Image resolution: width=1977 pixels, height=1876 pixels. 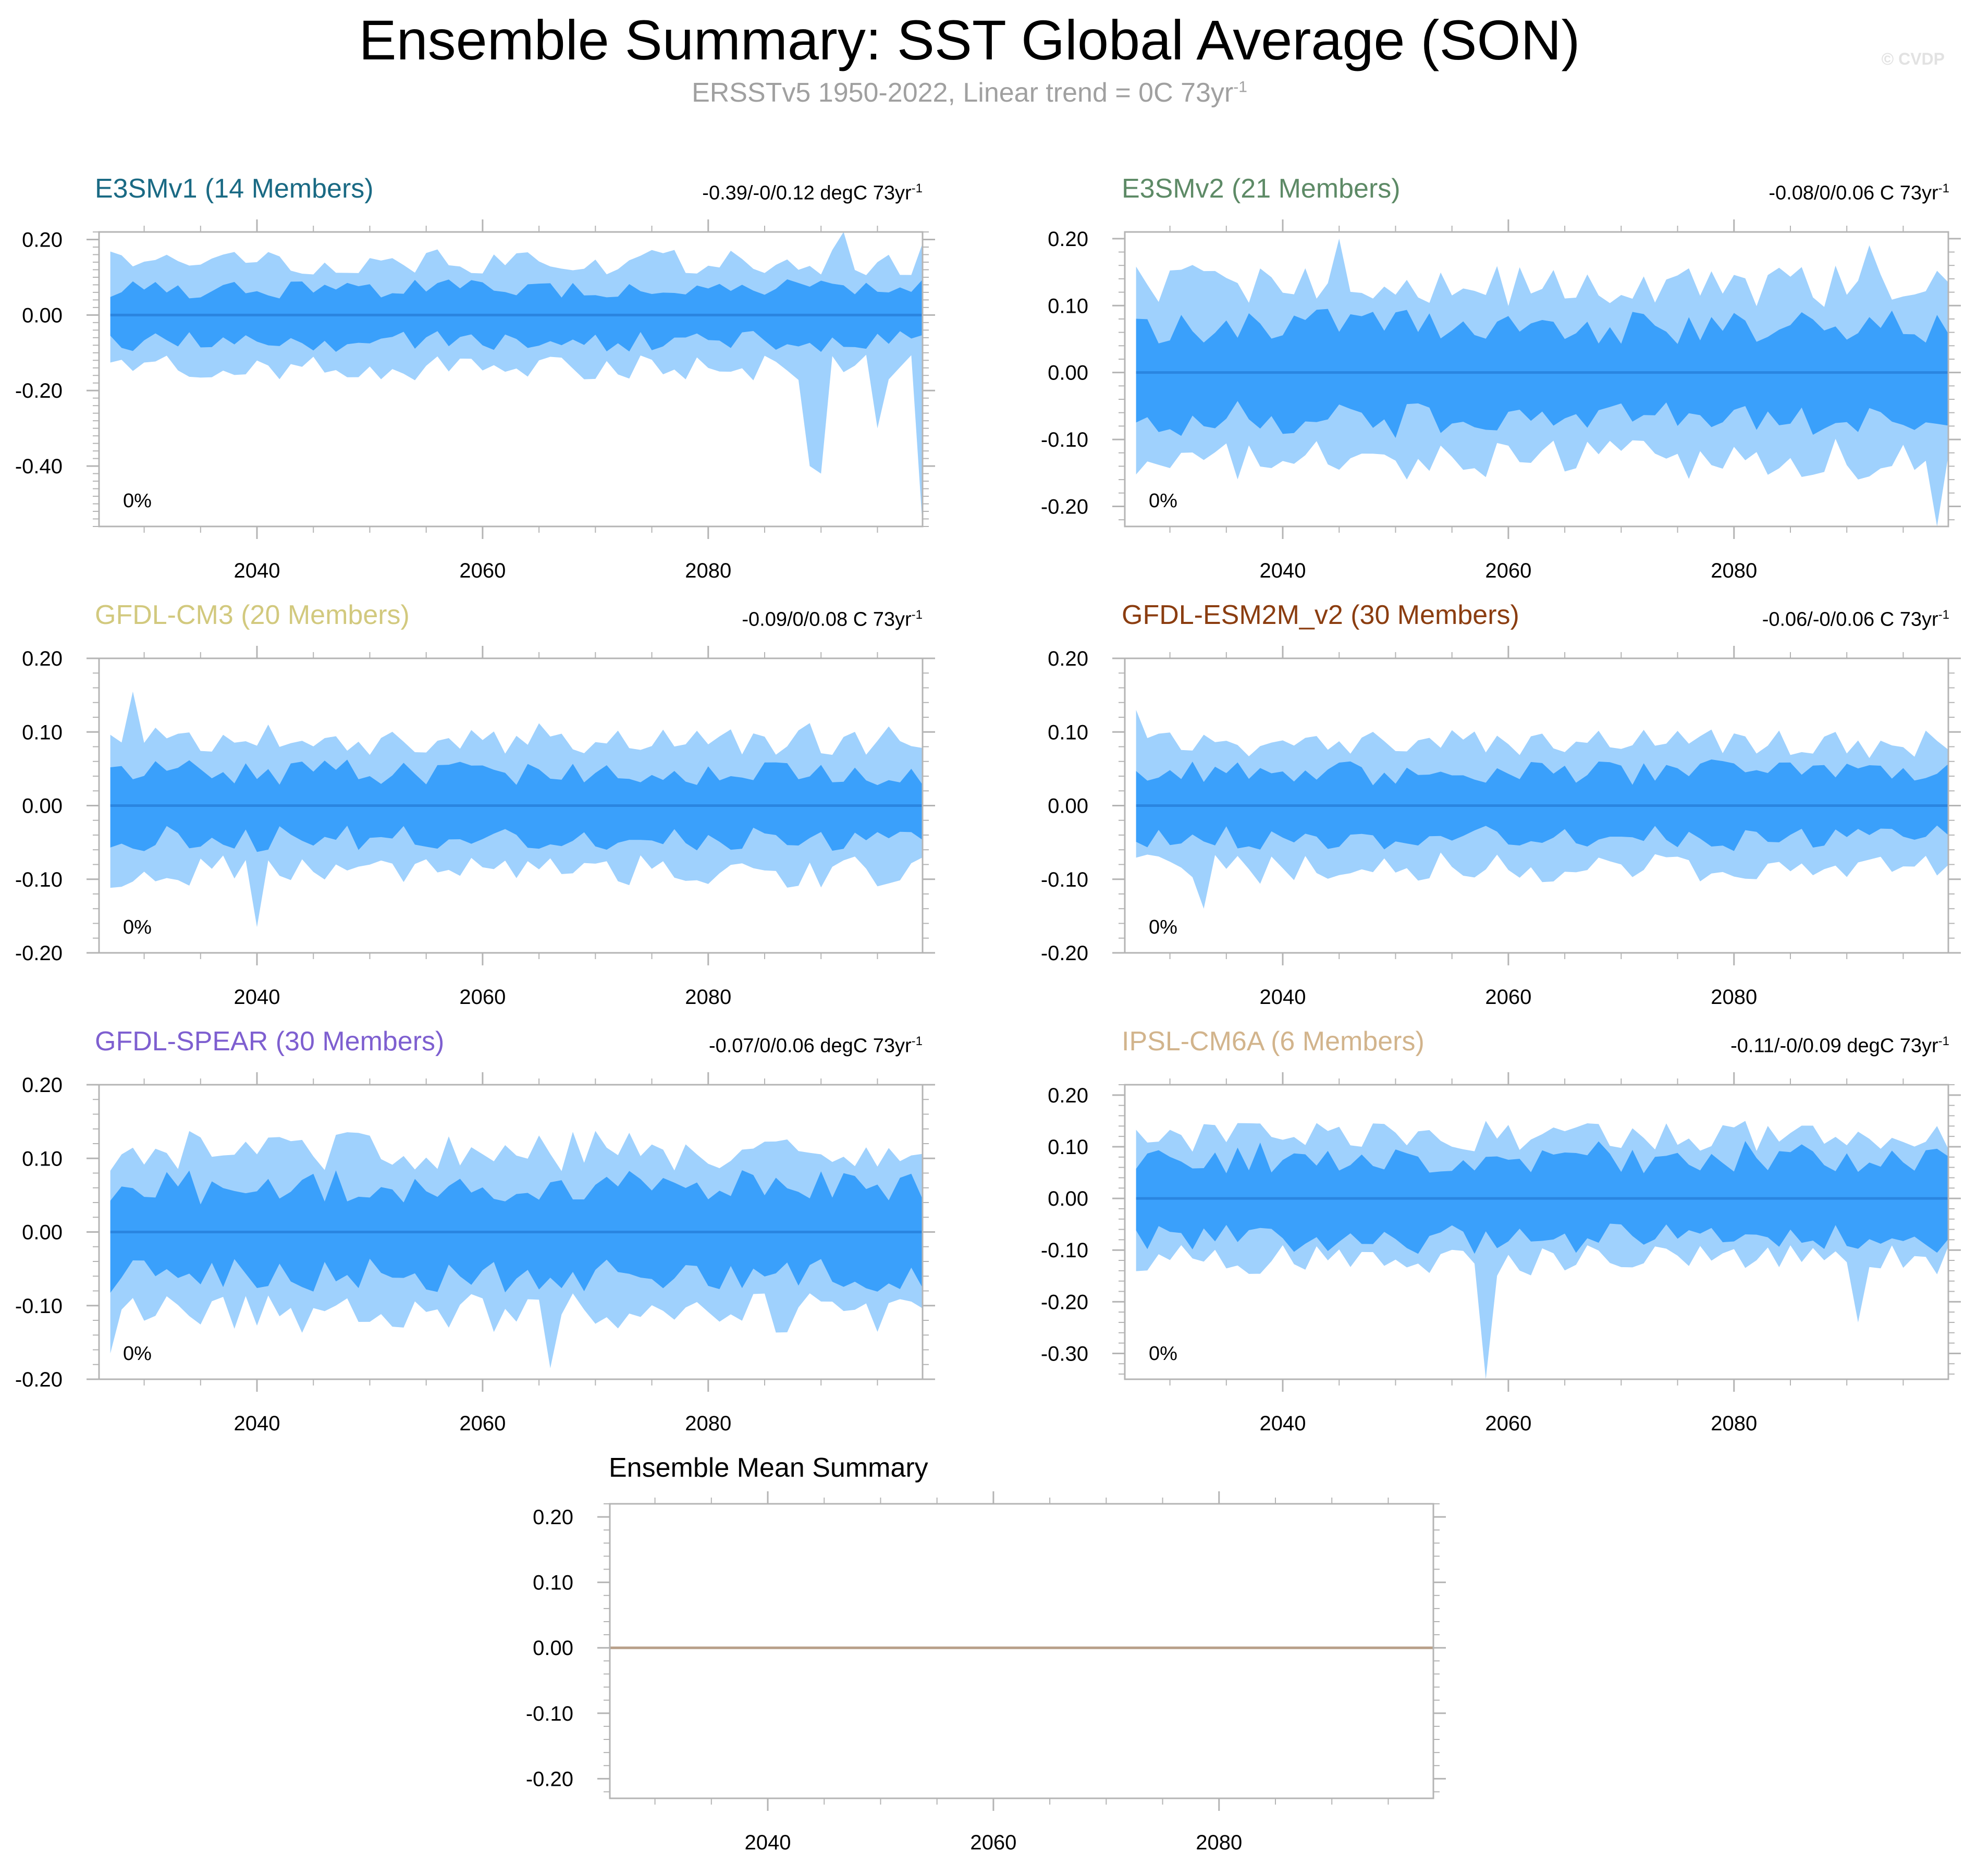 I want to click on subtitle-superscript: -1, so click(x=1240, y=87).